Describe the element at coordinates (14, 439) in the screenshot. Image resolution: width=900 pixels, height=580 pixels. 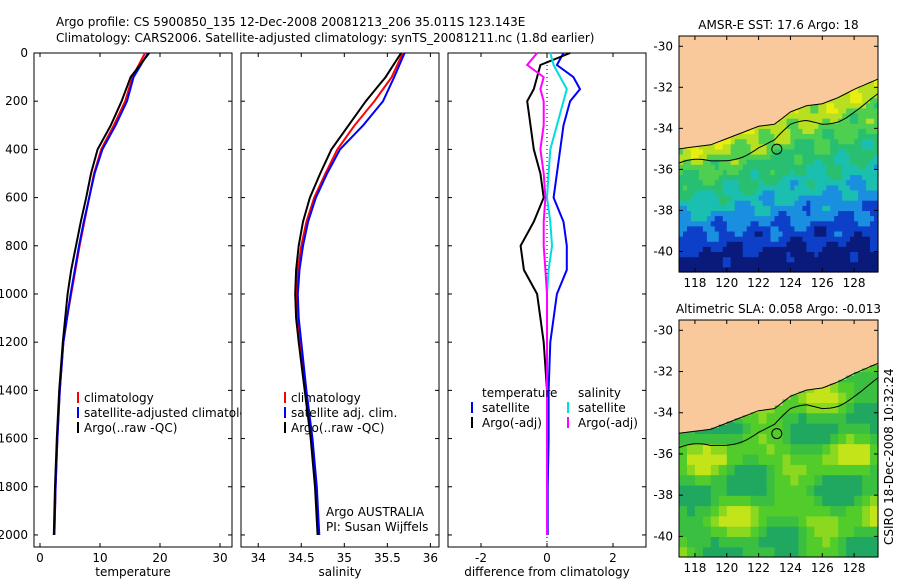
I see `temperature-ytick-label: 1600` at that location.